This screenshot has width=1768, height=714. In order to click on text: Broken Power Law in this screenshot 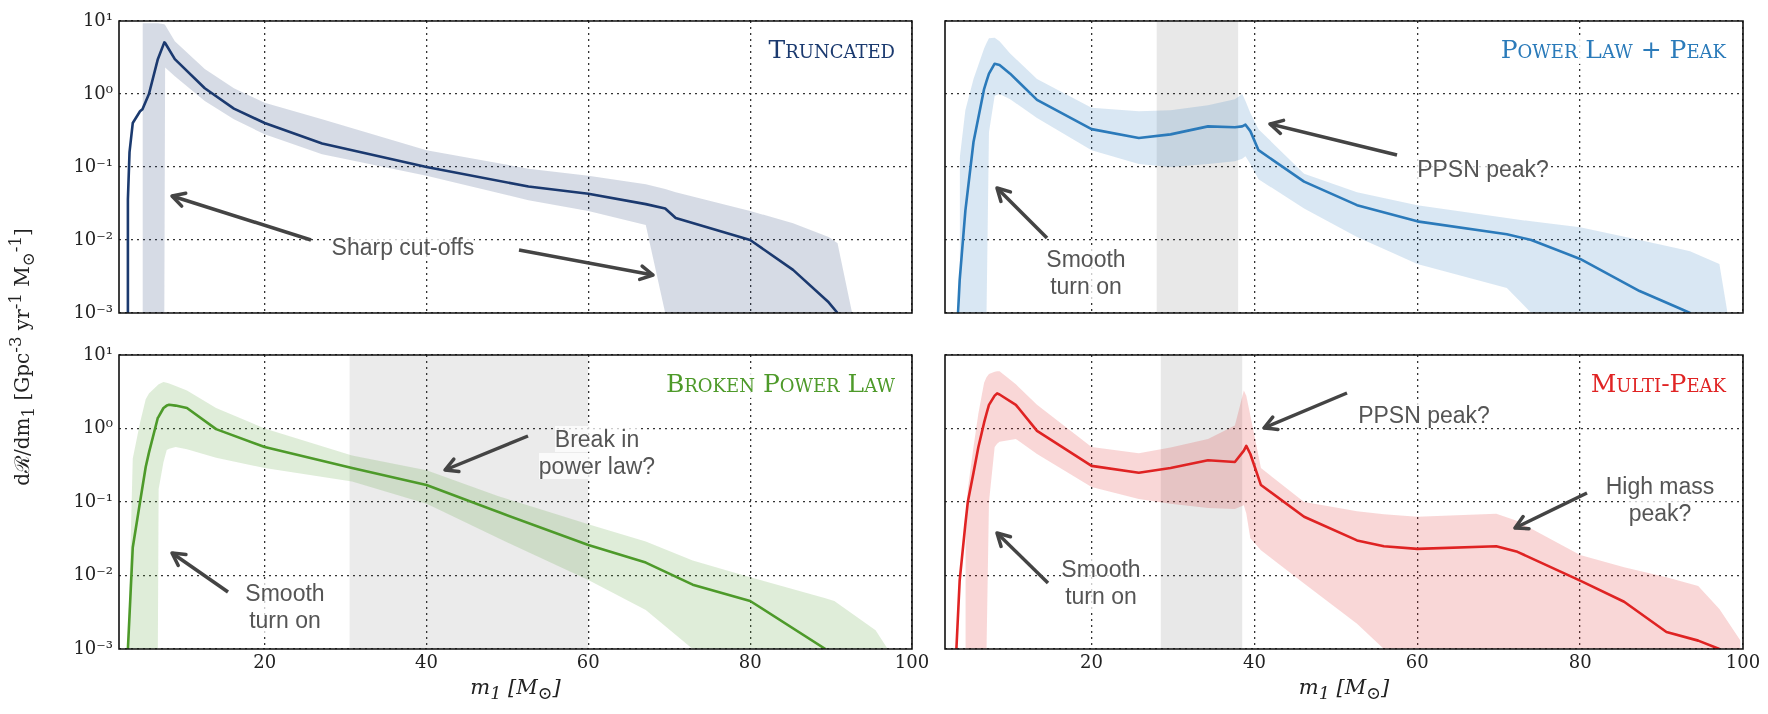, I will do `click(780, 383)`.